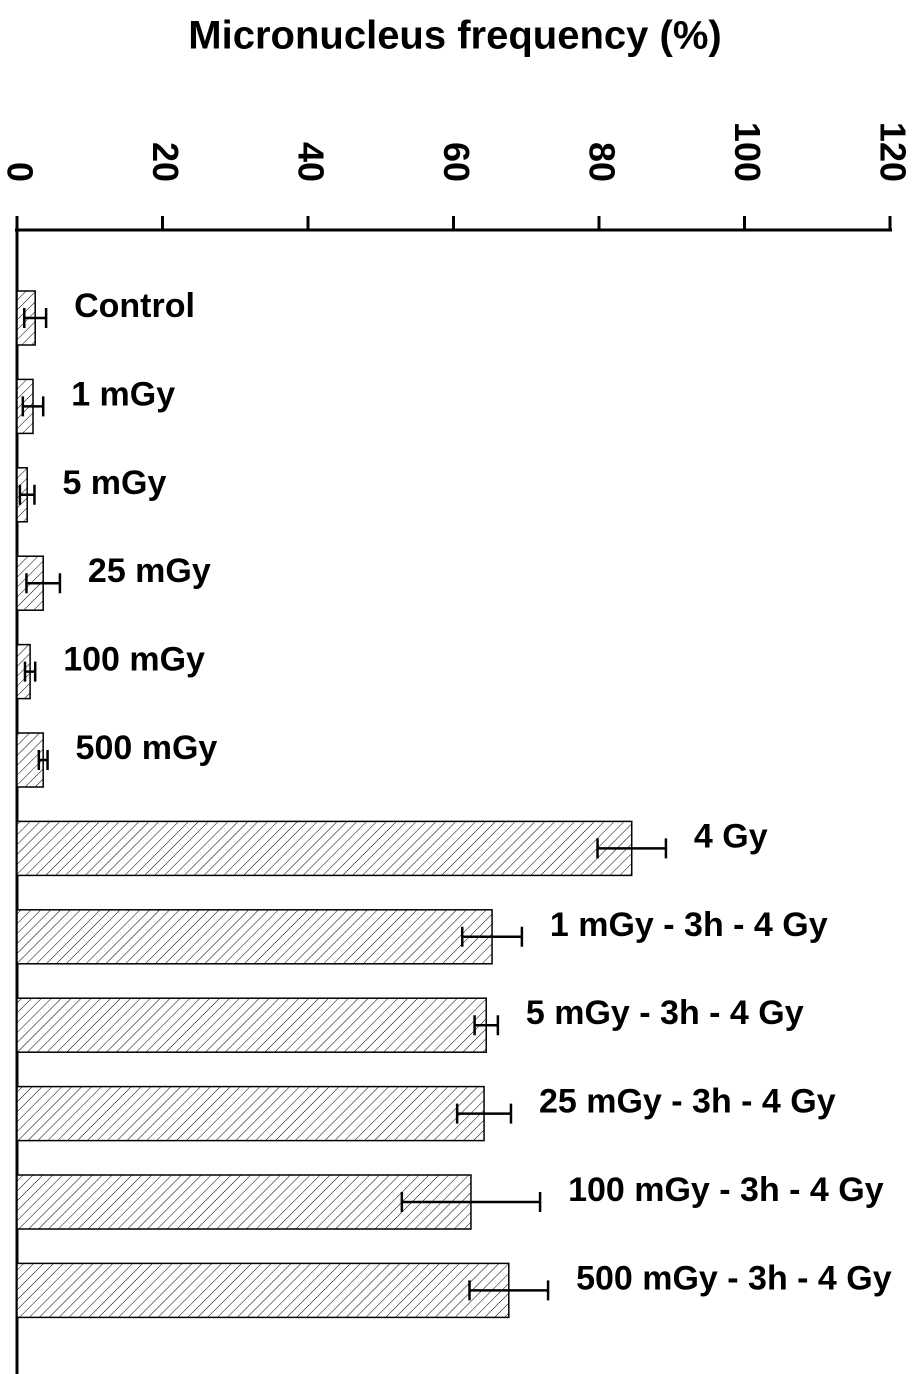  What do you see at coordinates (892, 152) in the screenshot?
I see `x-tick-label: 120` at bounding box center [892, 152].